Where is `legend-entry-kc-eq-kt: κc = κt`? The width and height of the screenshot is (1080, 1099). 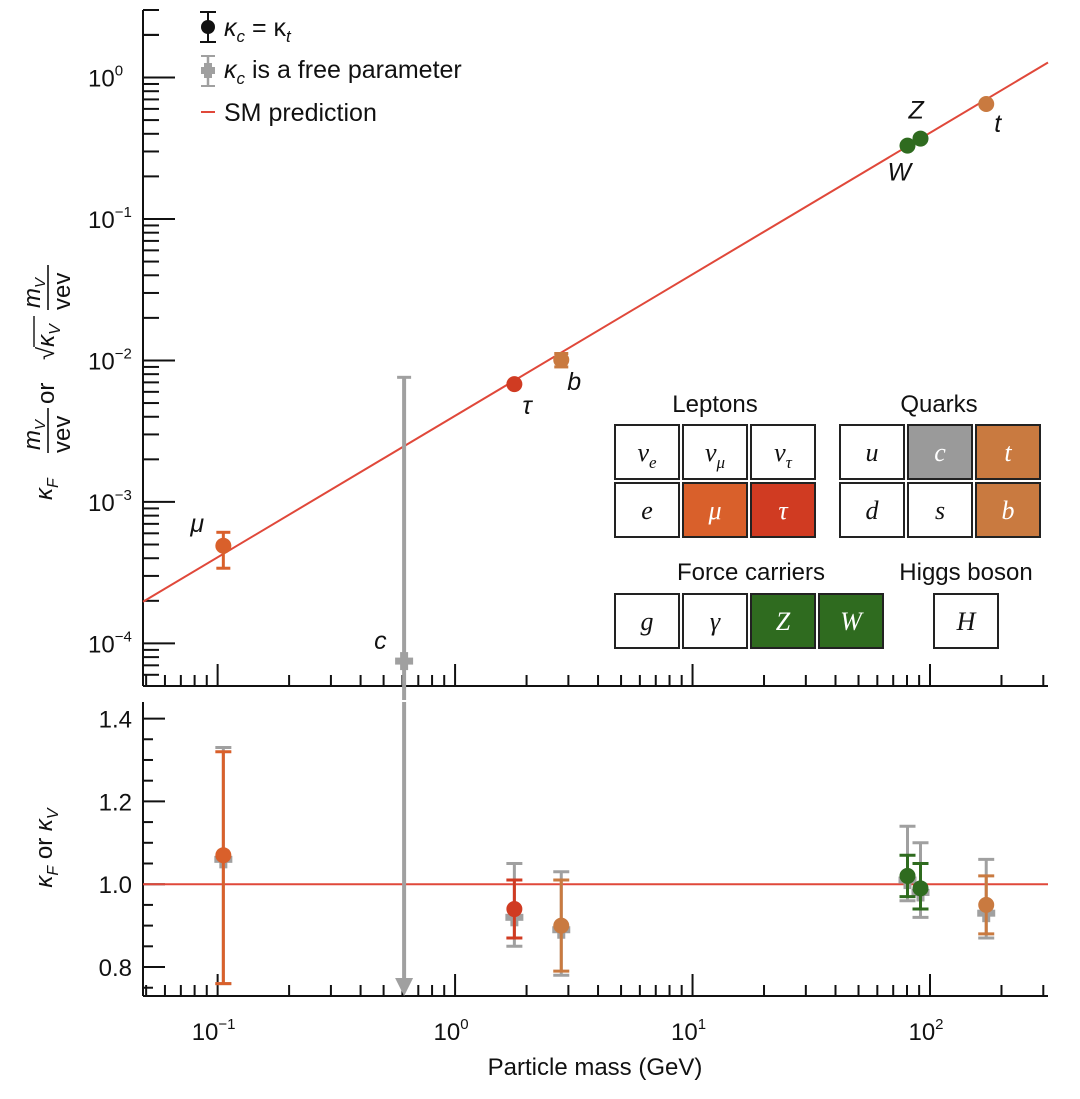 legend-entry-kc-eq-kt: κc = κt is located at coordinates (246, 28).